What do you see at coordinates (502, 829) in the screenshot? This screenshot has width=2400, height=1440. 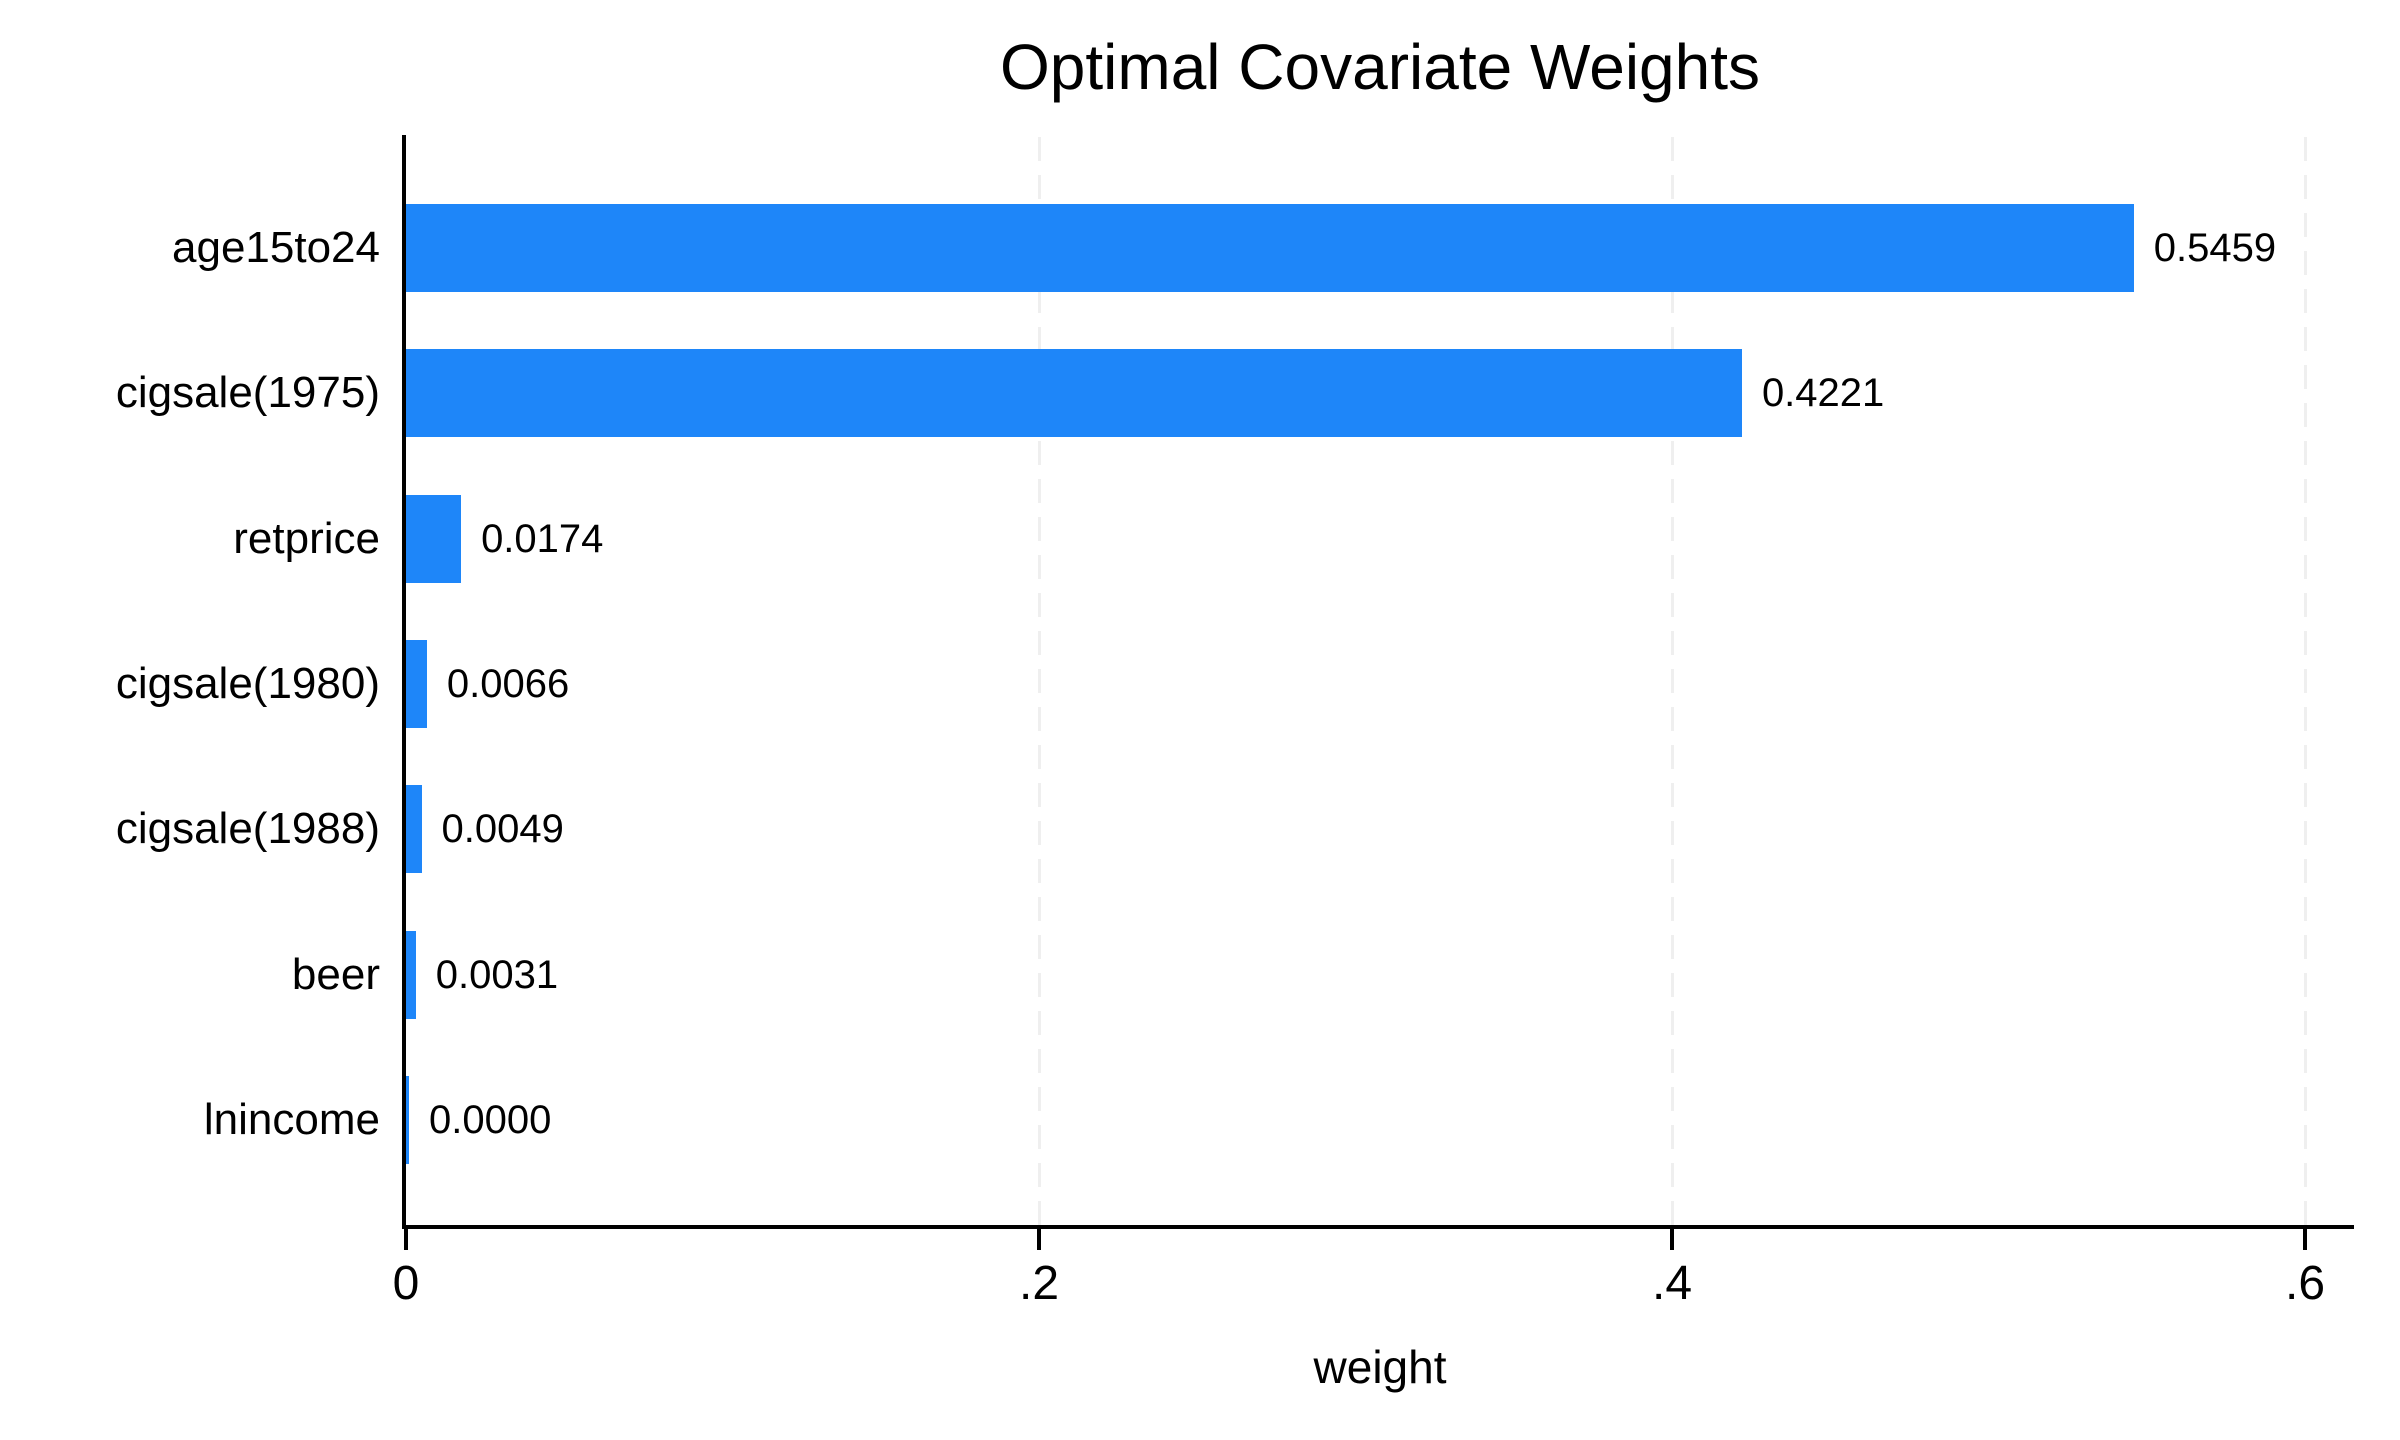 I see `bar-value-label: 0.0049` at bounding box center [502, 829].